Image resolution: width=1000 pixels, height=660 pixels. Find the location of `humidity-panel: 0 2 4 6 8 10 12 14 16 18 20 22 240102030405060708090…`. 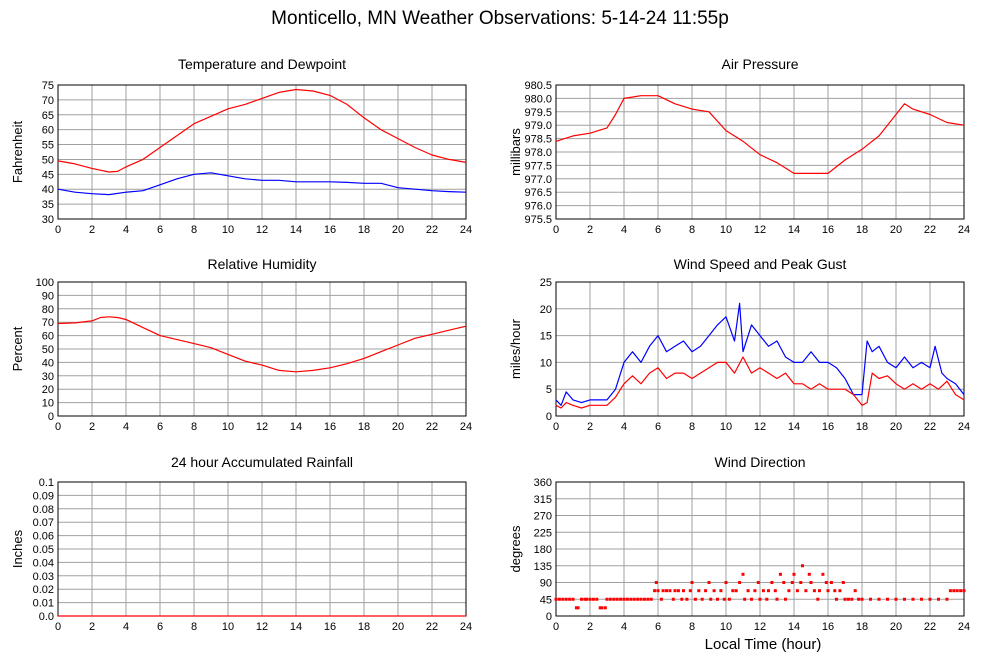

humidity-panel: 0 2 4 6 8 10 12 14 16 18 20 22 240102030405060708090… is located at coordinates (241, 344).